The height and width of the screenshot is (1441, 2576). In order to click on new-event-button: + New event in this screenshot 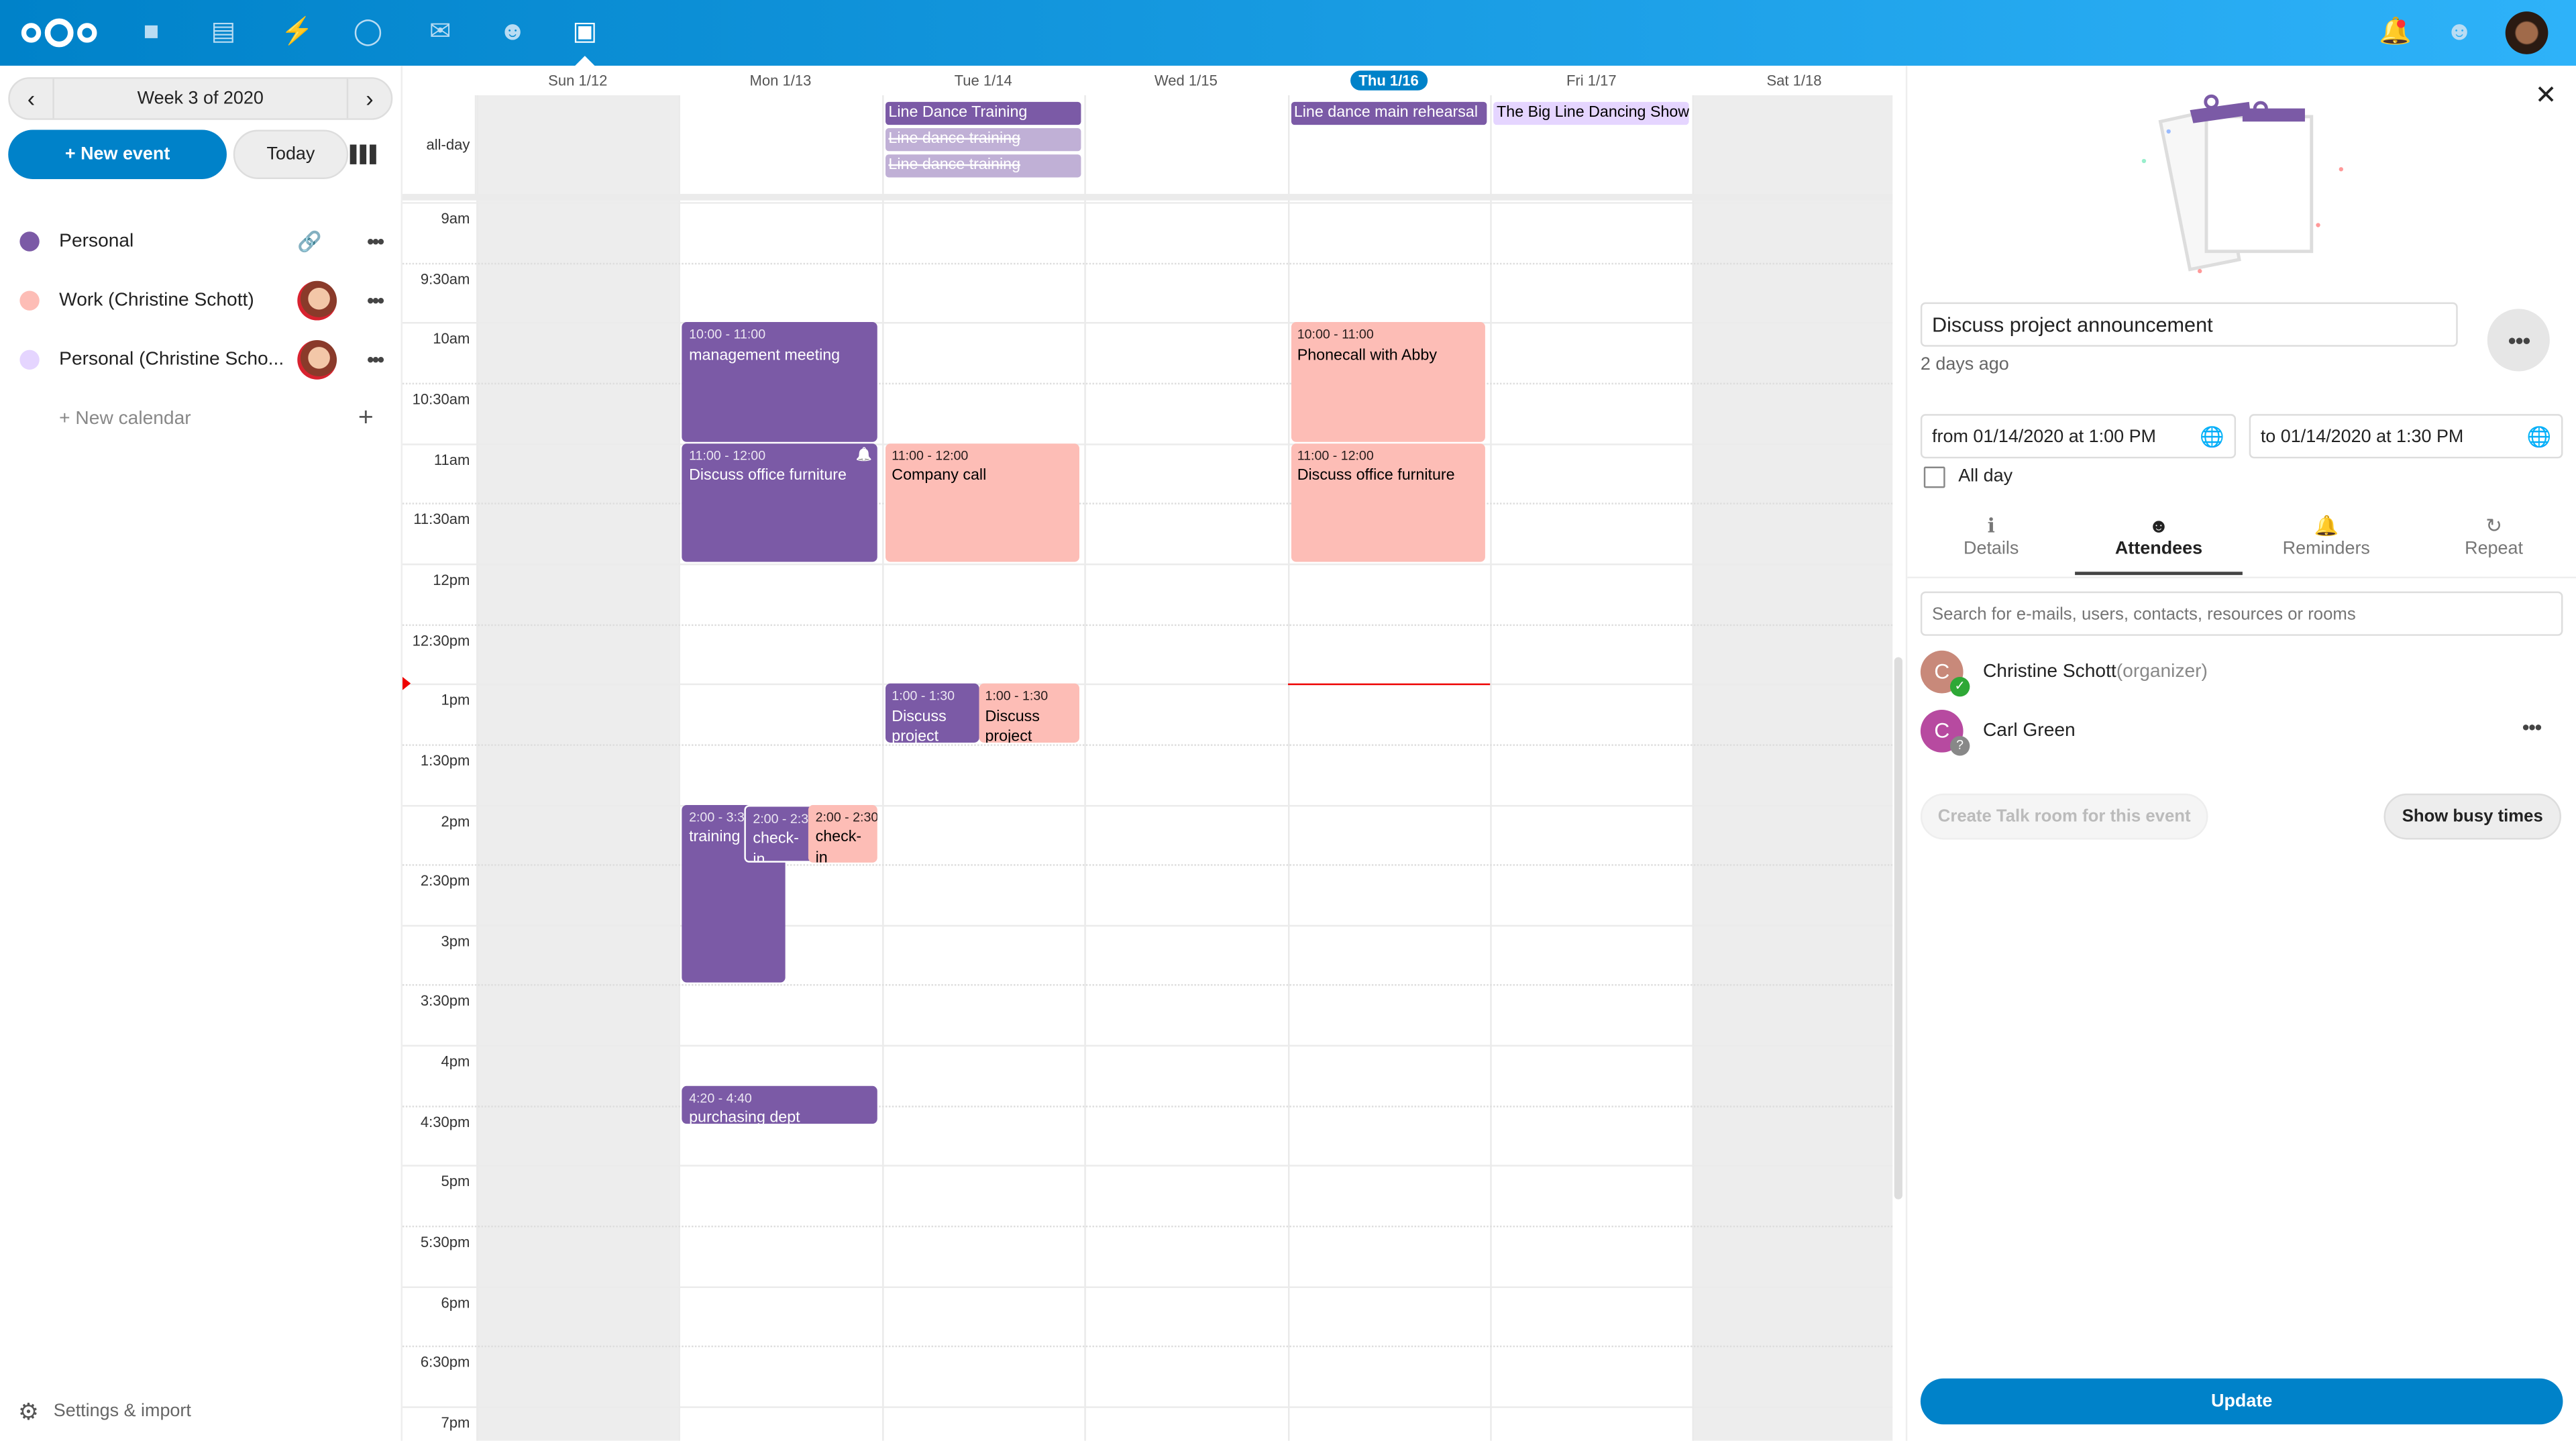, I will do `click(117, 154)`.